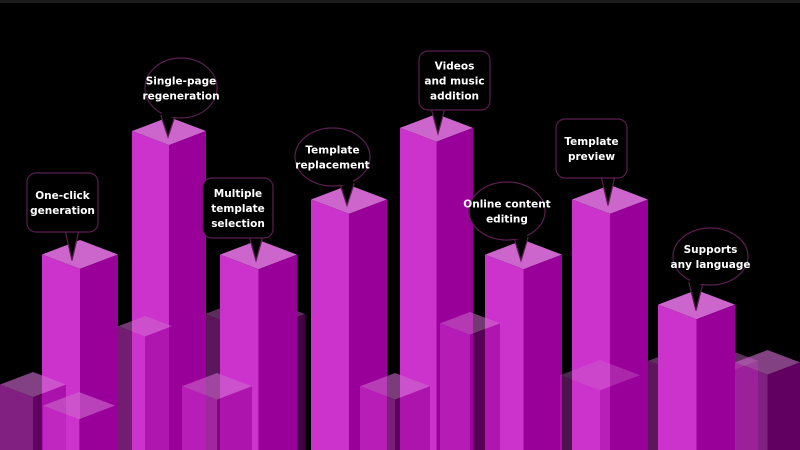 The image size is (800, 450). What do you see at coordinates (696, 370) in the screenshot?
I see `feature-bar-any-language` at bounding box center [696, 370].